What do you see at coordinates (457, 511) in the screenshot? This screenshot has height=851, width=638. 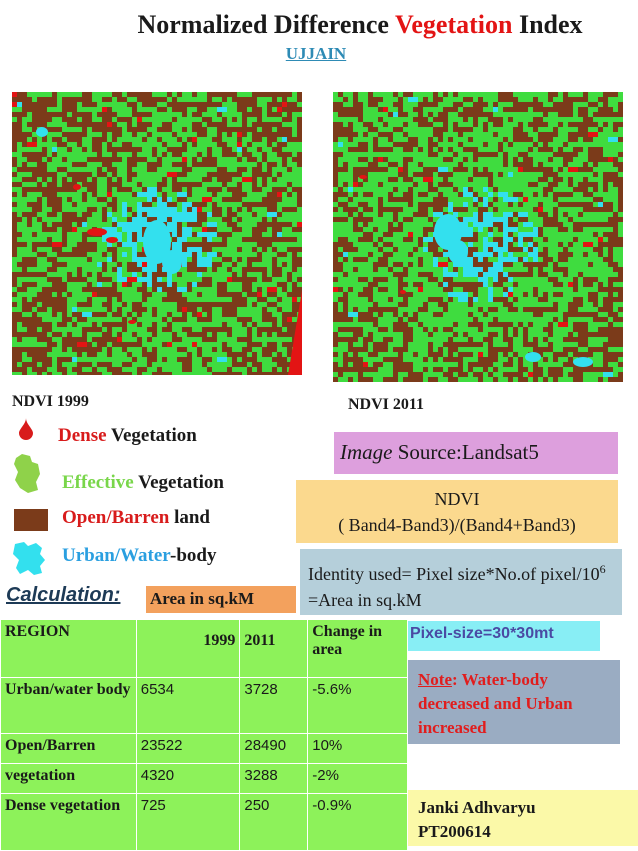 I see `ndvi-formula-box: NDVI ( Band4-Band3)/(Band4+Band3)` at bounding box center [457, 511].